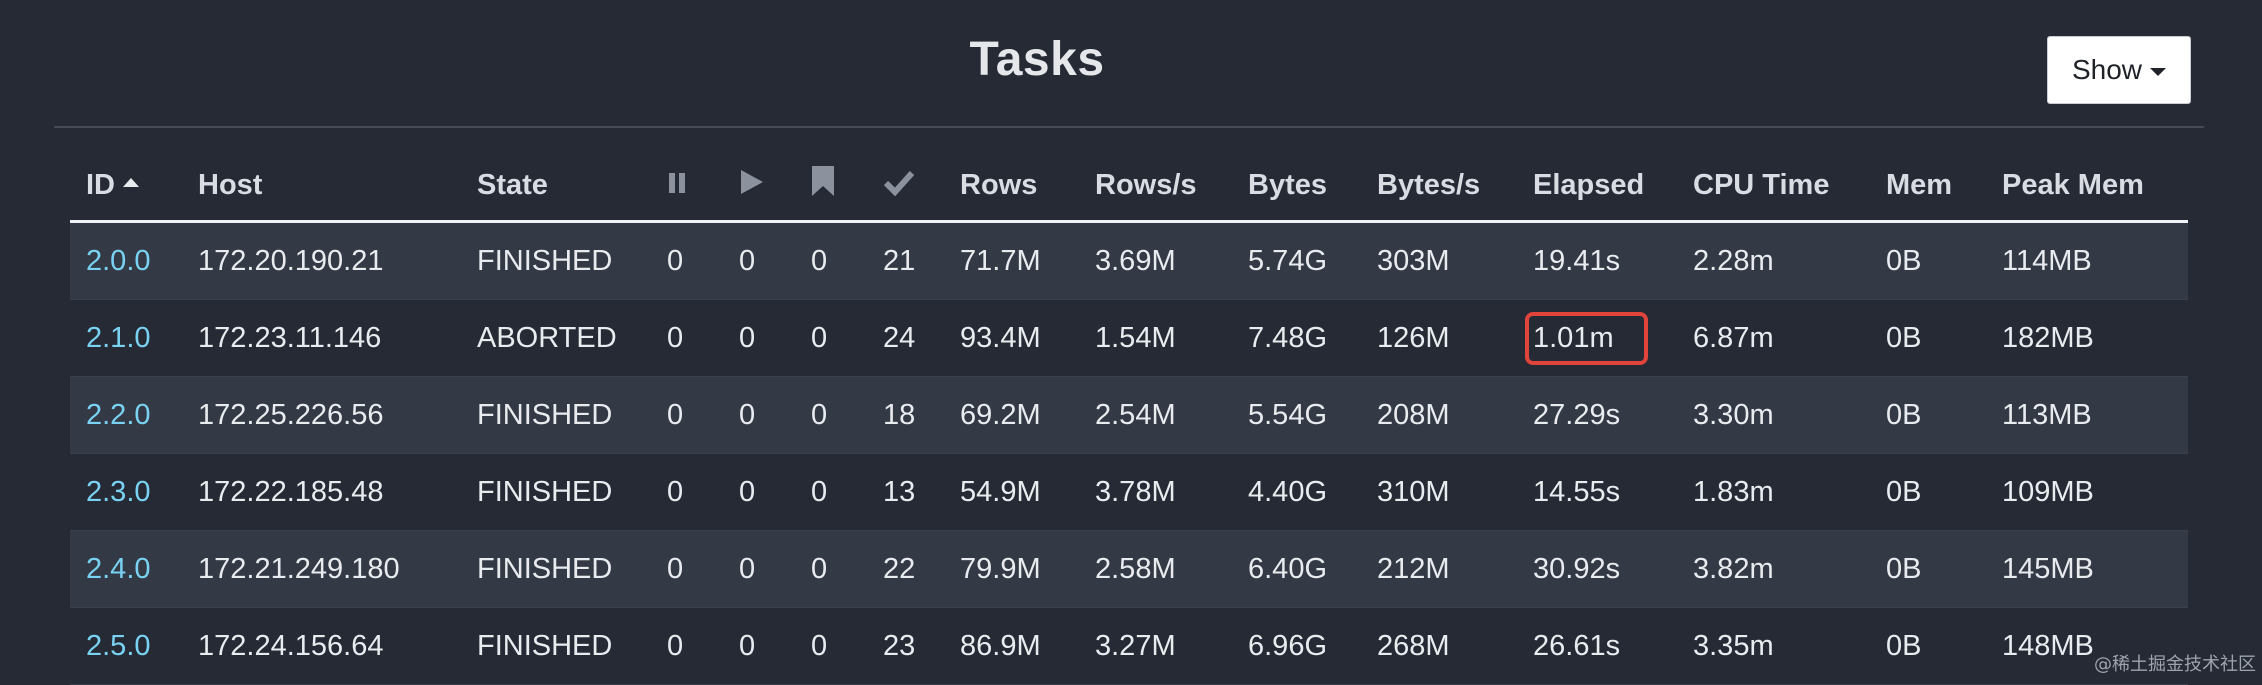  What do you see at coordinates (118, 491) in the screenshot?
I see `task-id-link: 2.3.0` at bounding box center [118, 491].